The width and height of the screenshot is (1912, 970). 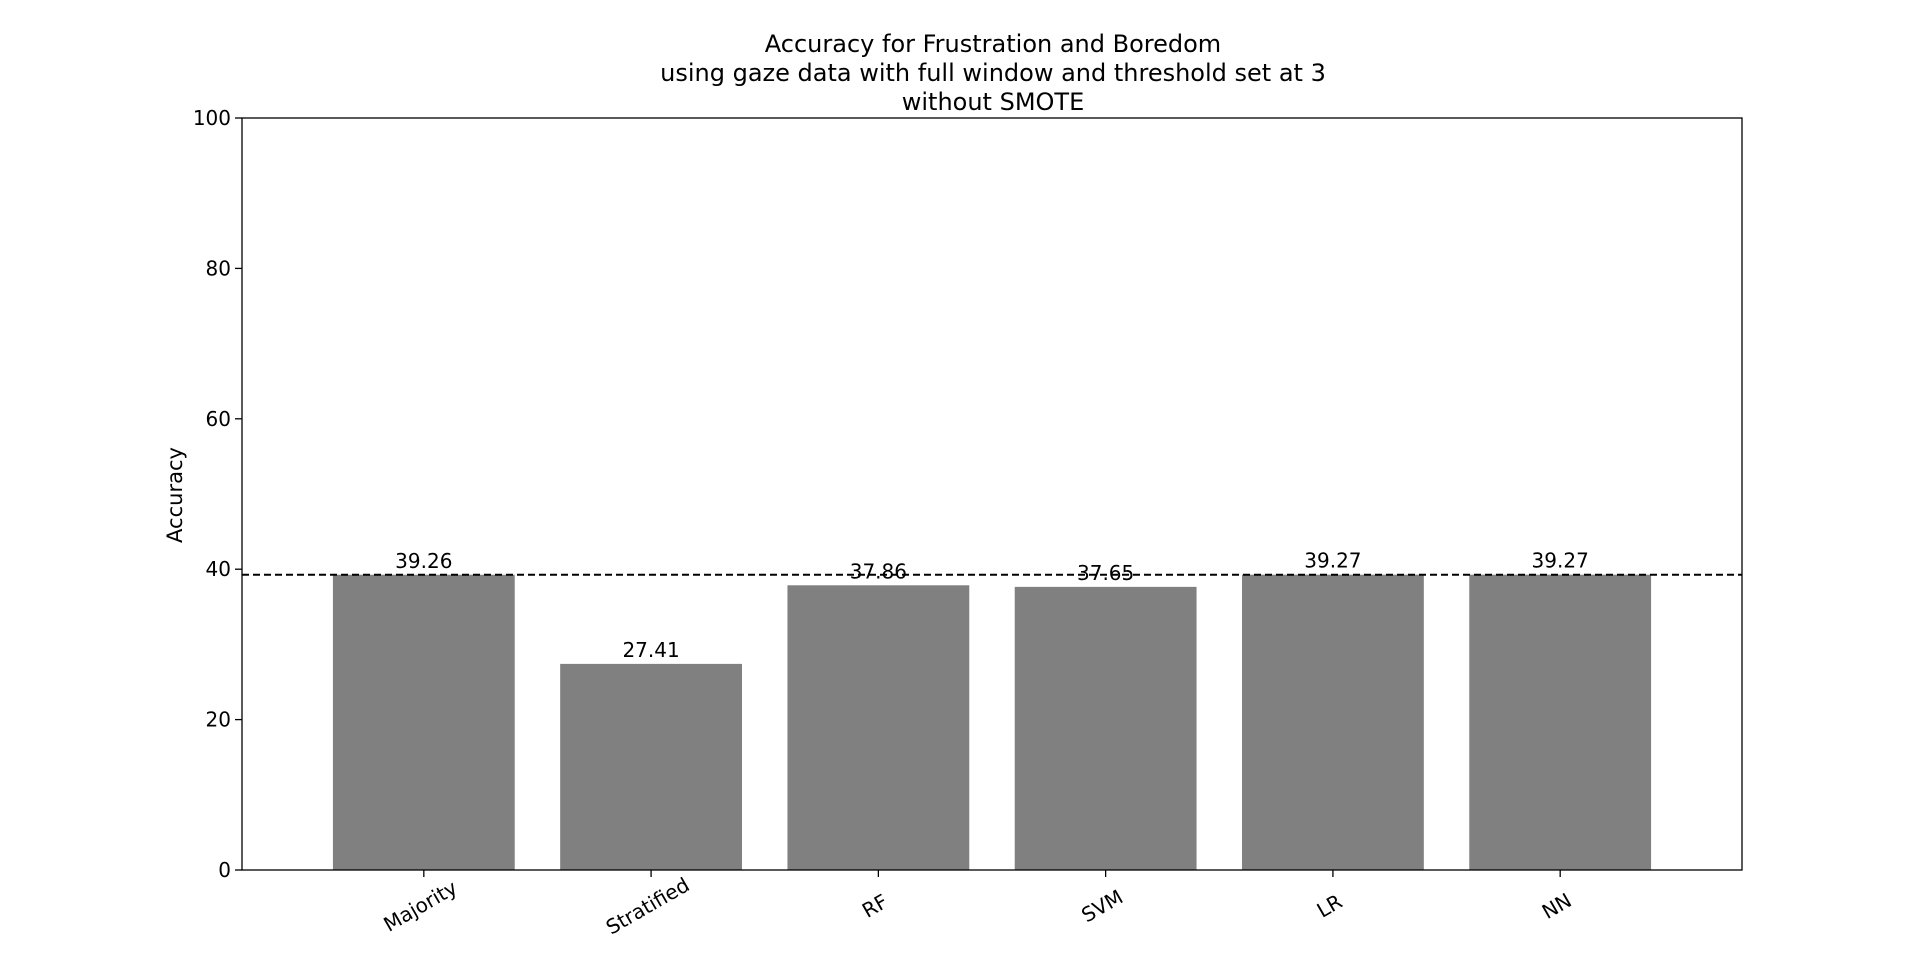 What do you see at coordinates (1105, 728) in the screenshot?
I see `bar-svm` at bounding box center [1105, 728].